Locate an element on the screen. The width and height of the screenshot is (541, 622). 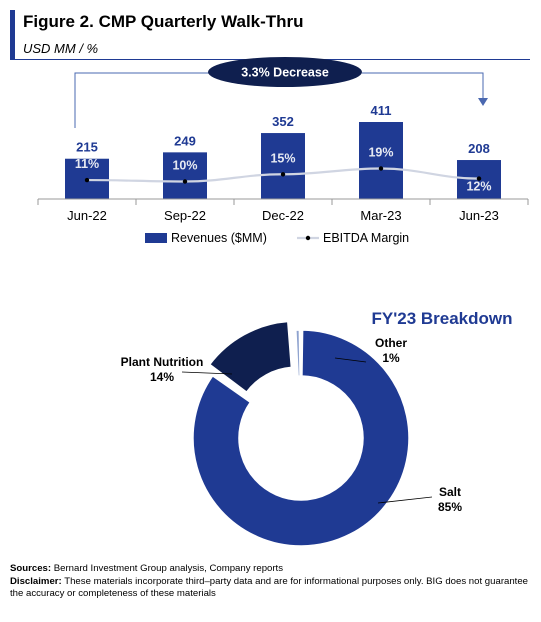
figure-title-bar: Figure 2. CMP Quarterly Walk-Thru is located at coordinates (270, 24).